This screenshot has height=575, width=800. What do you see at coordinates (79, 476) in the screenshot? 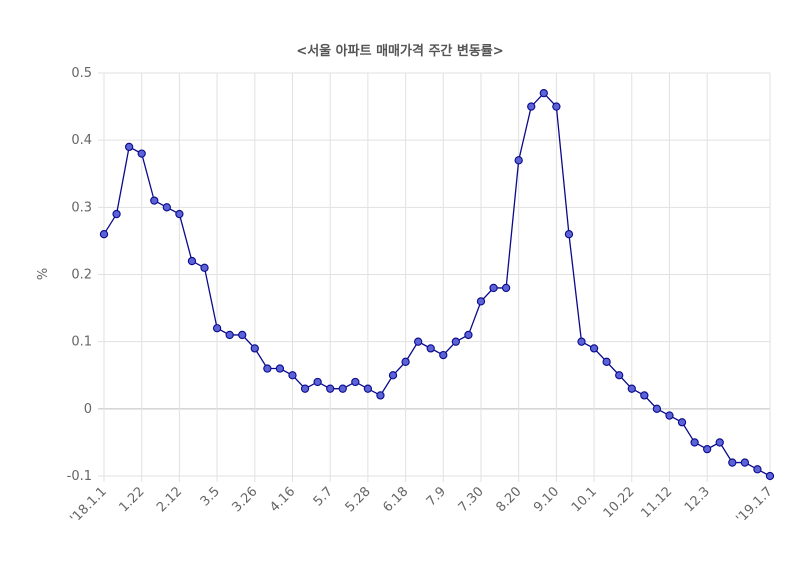
I see `y-tick-label: -0.1` at bounding box center [79, 476].